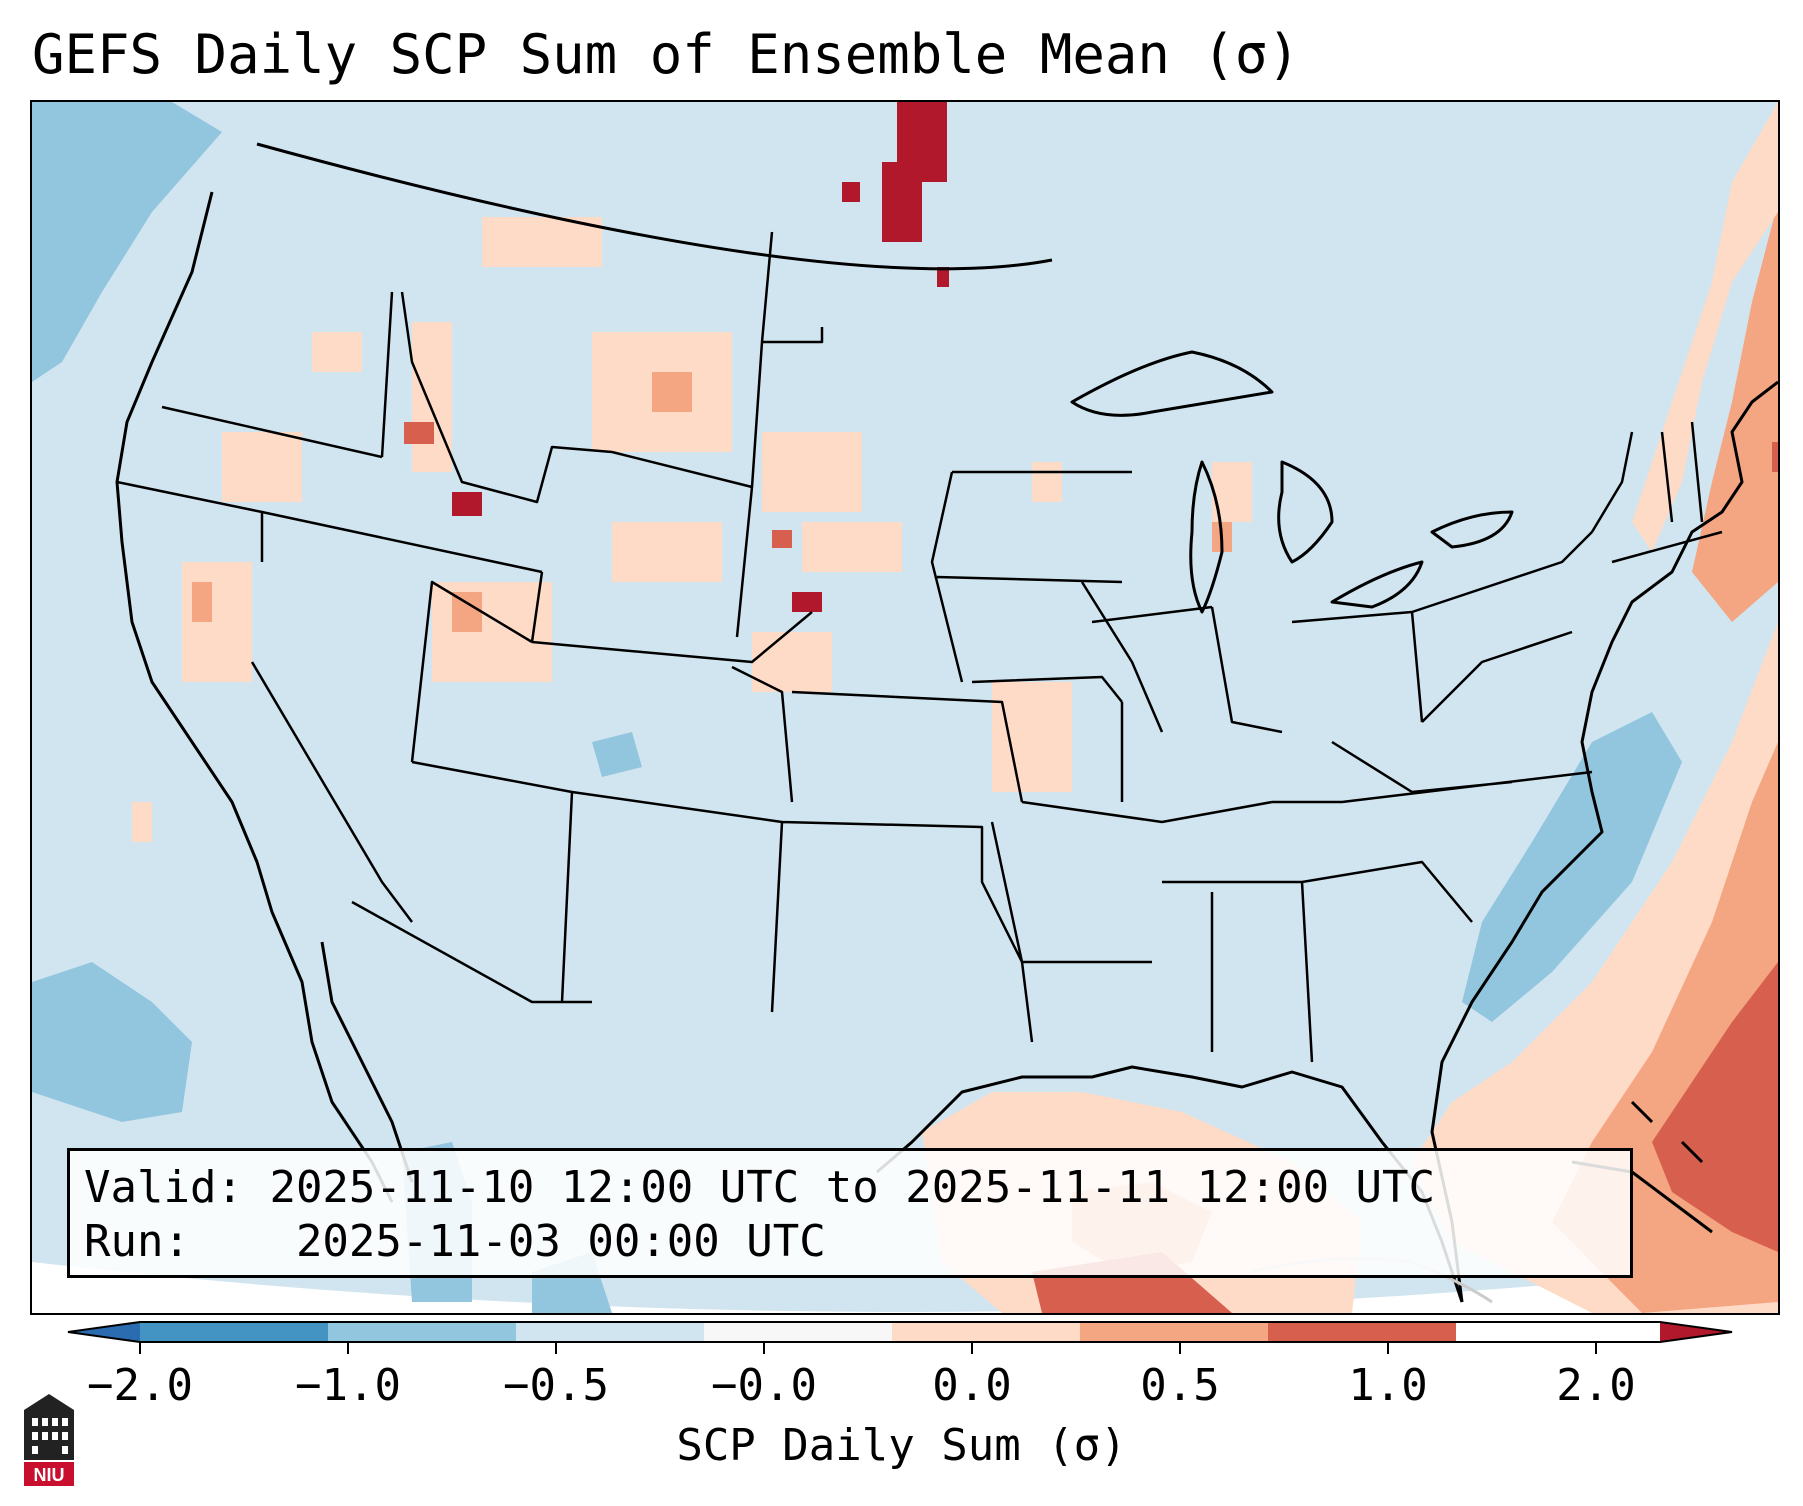  I want to click on run-line: Run: 2025-11-03 00:00 UTC, so click(850, 1242).